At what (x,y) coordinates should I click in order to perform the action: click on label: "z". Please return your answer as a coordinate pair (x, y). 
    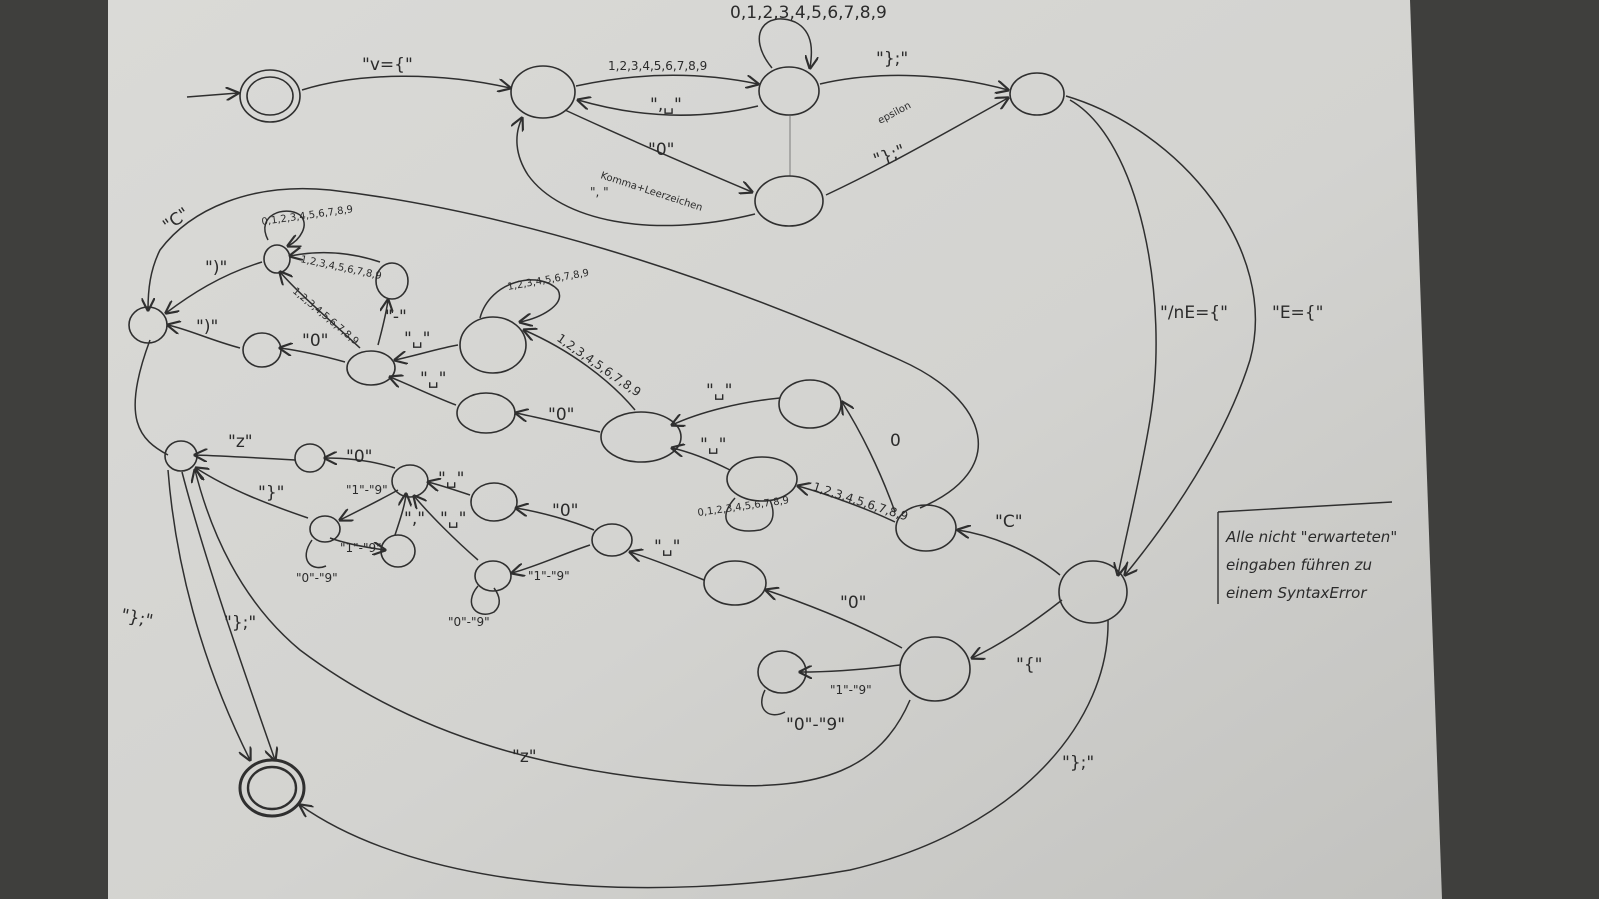
    Looking at the image, I should click on (524, 757).